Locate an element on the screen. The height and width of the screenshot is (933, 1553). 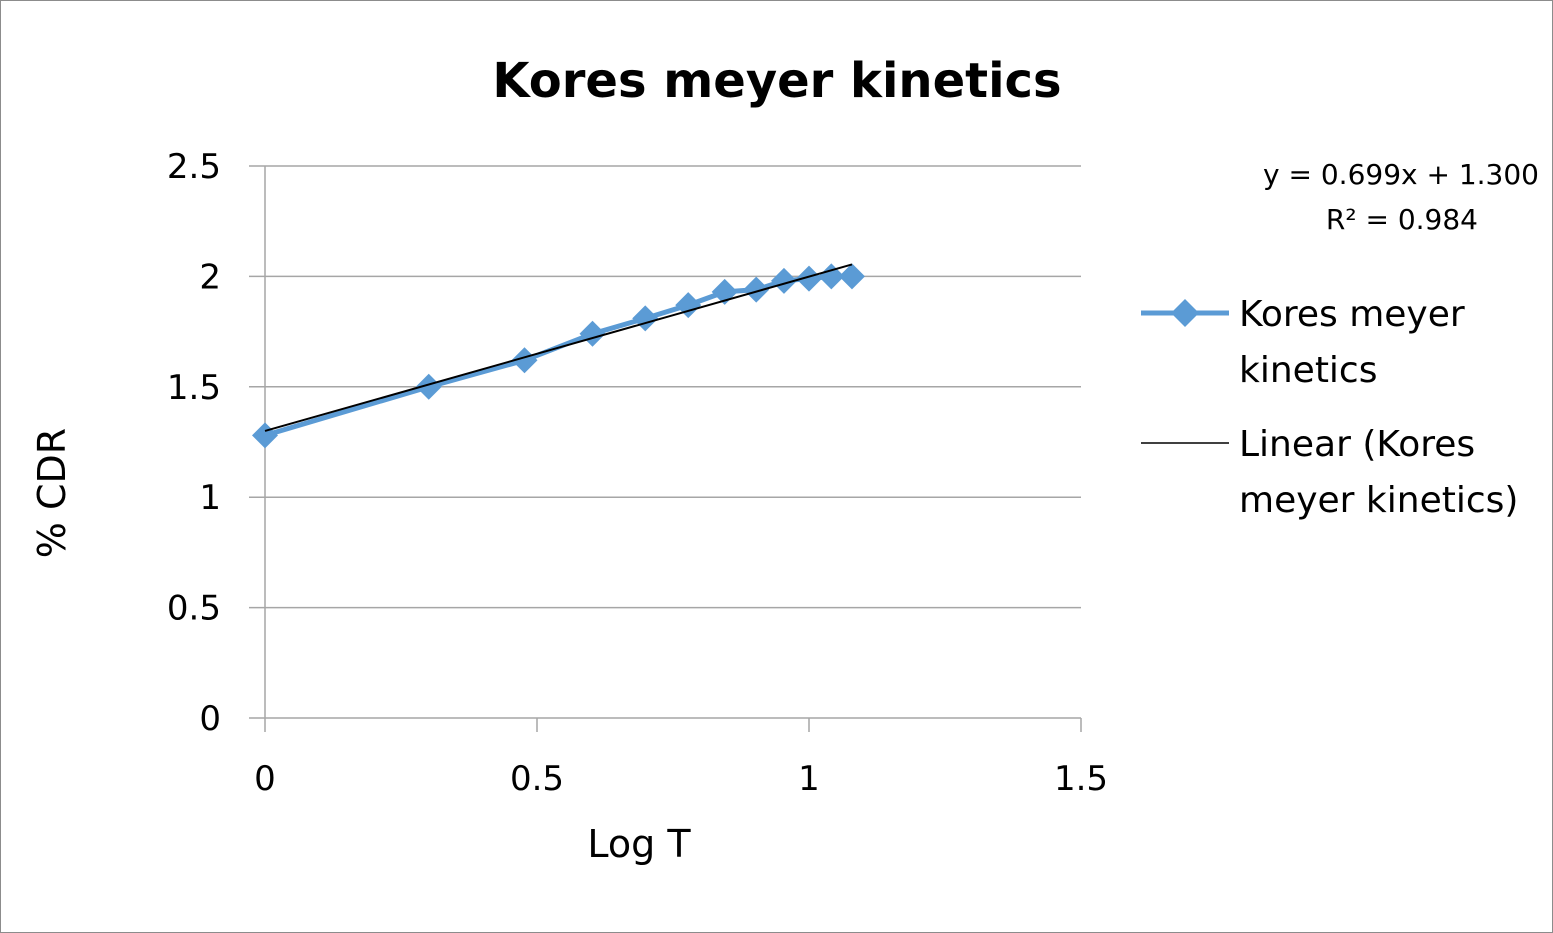
y-tick-label: 2.5 is located at coordinates (194, 167).